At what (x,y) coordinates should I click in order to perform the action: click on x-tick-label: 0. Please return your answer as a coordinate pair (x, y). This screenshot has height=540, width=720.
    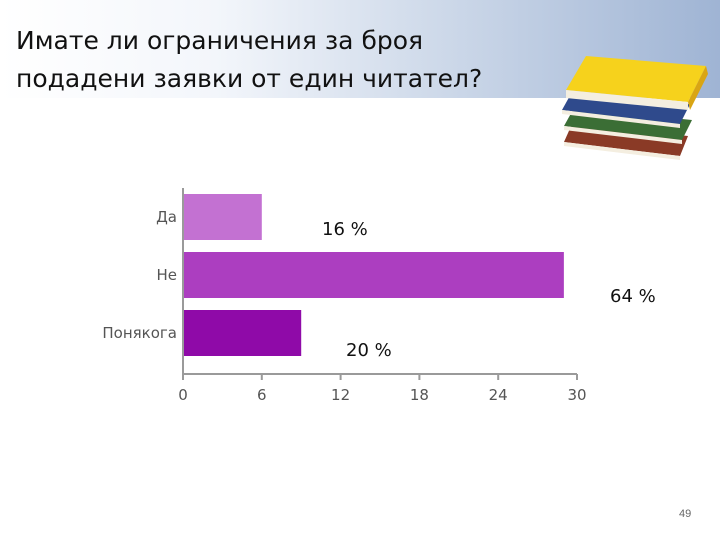
    Looking at the image, I should click on (183, 395).